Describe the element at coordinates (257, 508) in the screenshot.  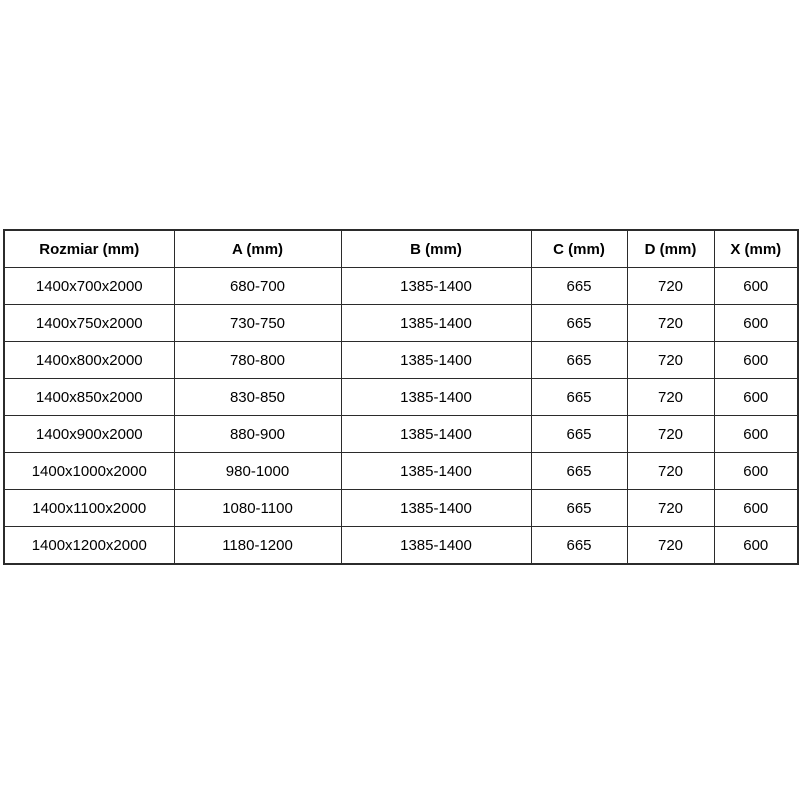
I see `table-cell: 1080-1100` at that location.